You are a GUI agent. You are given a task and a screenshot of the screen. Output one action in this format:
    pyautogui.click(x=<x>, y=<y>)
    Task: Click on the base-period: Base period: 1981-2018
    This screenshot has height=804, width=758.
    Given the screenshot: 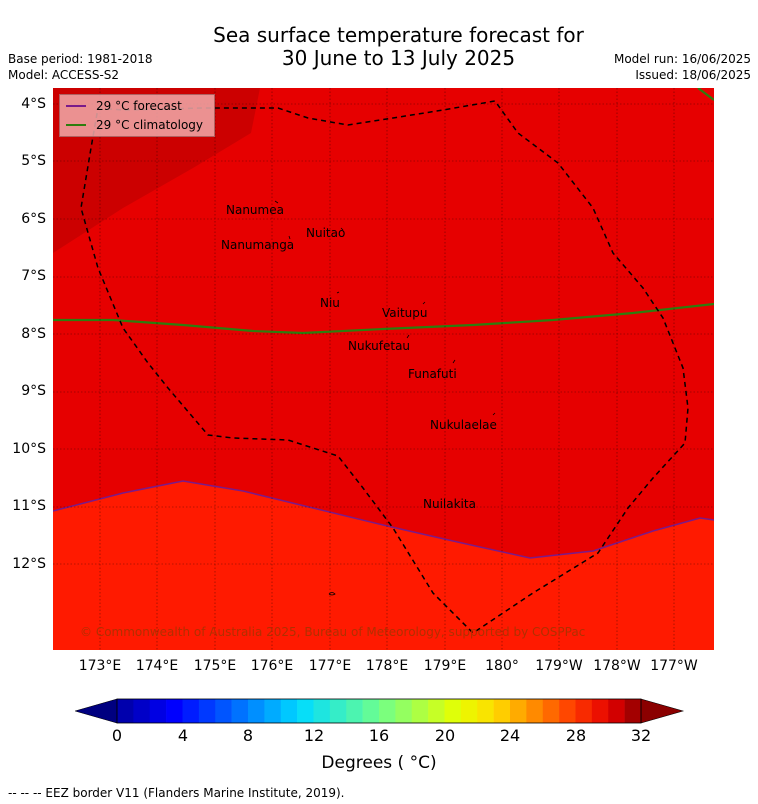 What is the action you would take?
    pyautogui.click(x=80, y=59)
    